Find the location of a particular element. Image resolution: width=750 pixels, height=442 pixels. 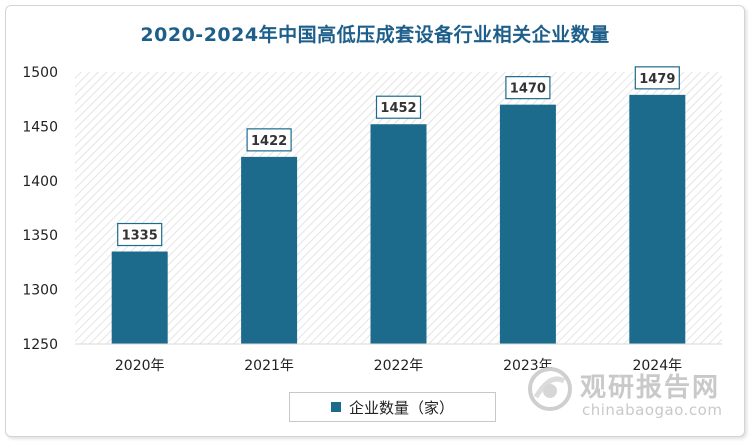

data-label: 1422 is located at coordinates (269, 141).